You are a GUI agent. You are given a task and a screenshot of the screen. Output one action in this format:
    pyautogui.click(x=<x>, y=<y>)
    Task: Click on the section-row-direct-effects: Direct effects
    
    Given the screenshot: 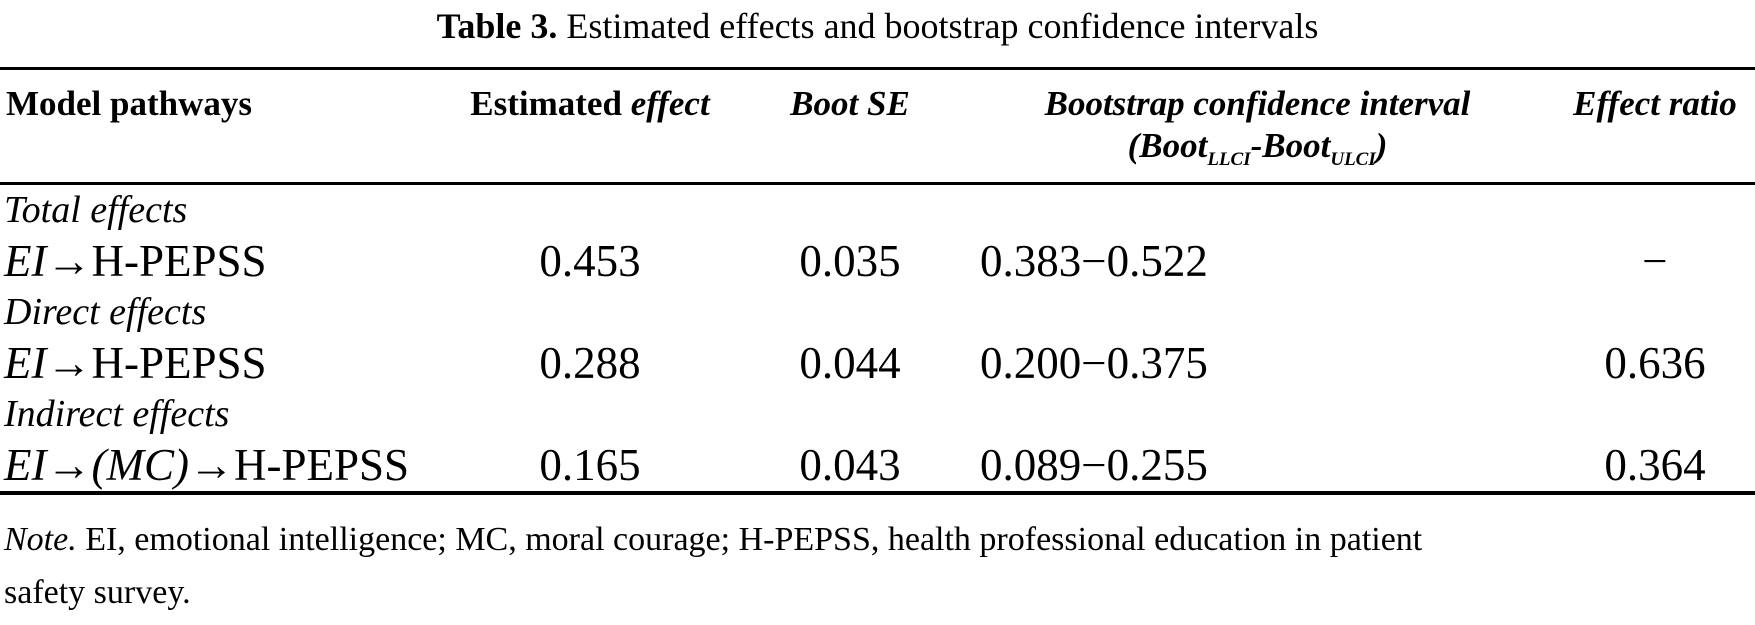 What is the action you would take?
    pyautogui.click(x=877, y=312)
    